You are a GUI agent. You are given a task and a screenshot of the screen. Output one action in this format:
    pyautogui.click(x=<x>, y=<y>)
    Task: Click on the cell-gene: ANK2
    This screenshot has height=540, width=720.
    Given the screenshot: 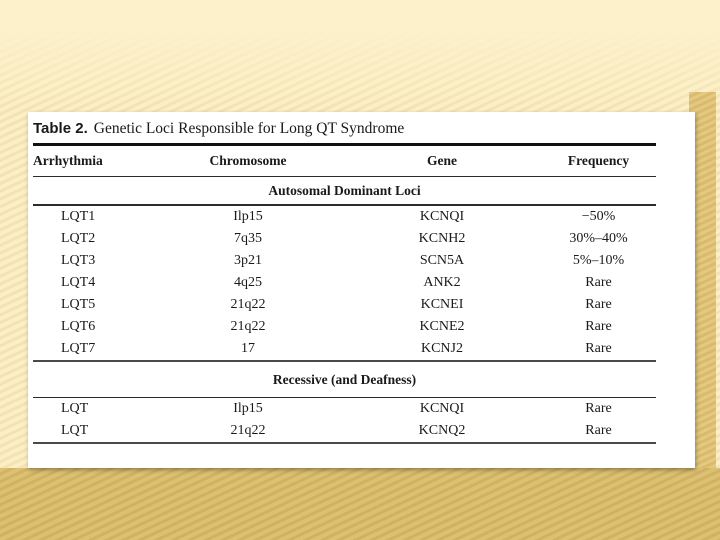 What is the action you would take?
    pyautogui.click(x=442, y=282)
    